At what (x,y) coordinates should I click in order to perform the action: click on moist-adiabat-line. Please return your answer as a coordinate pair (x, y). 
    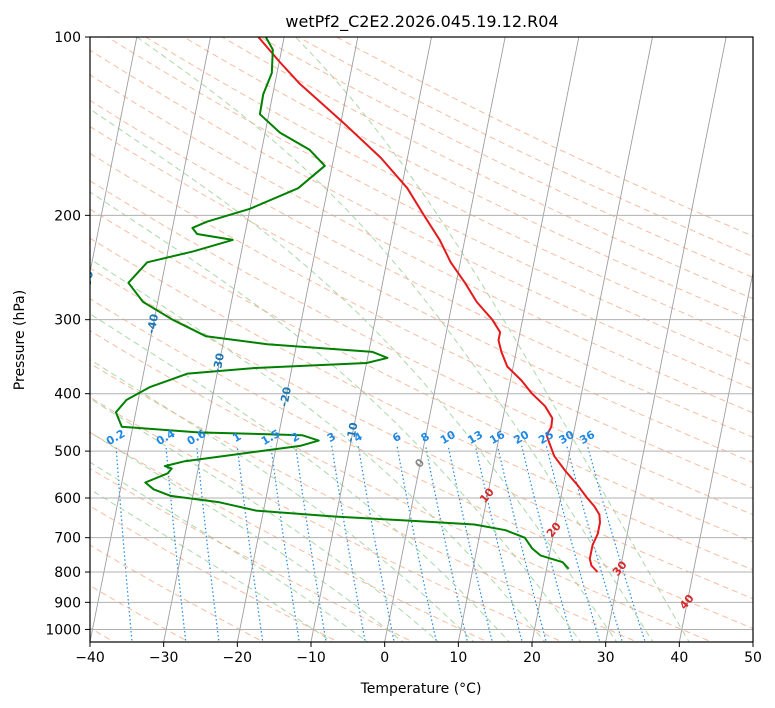
    Looking at the image, I should click on (247, 536).